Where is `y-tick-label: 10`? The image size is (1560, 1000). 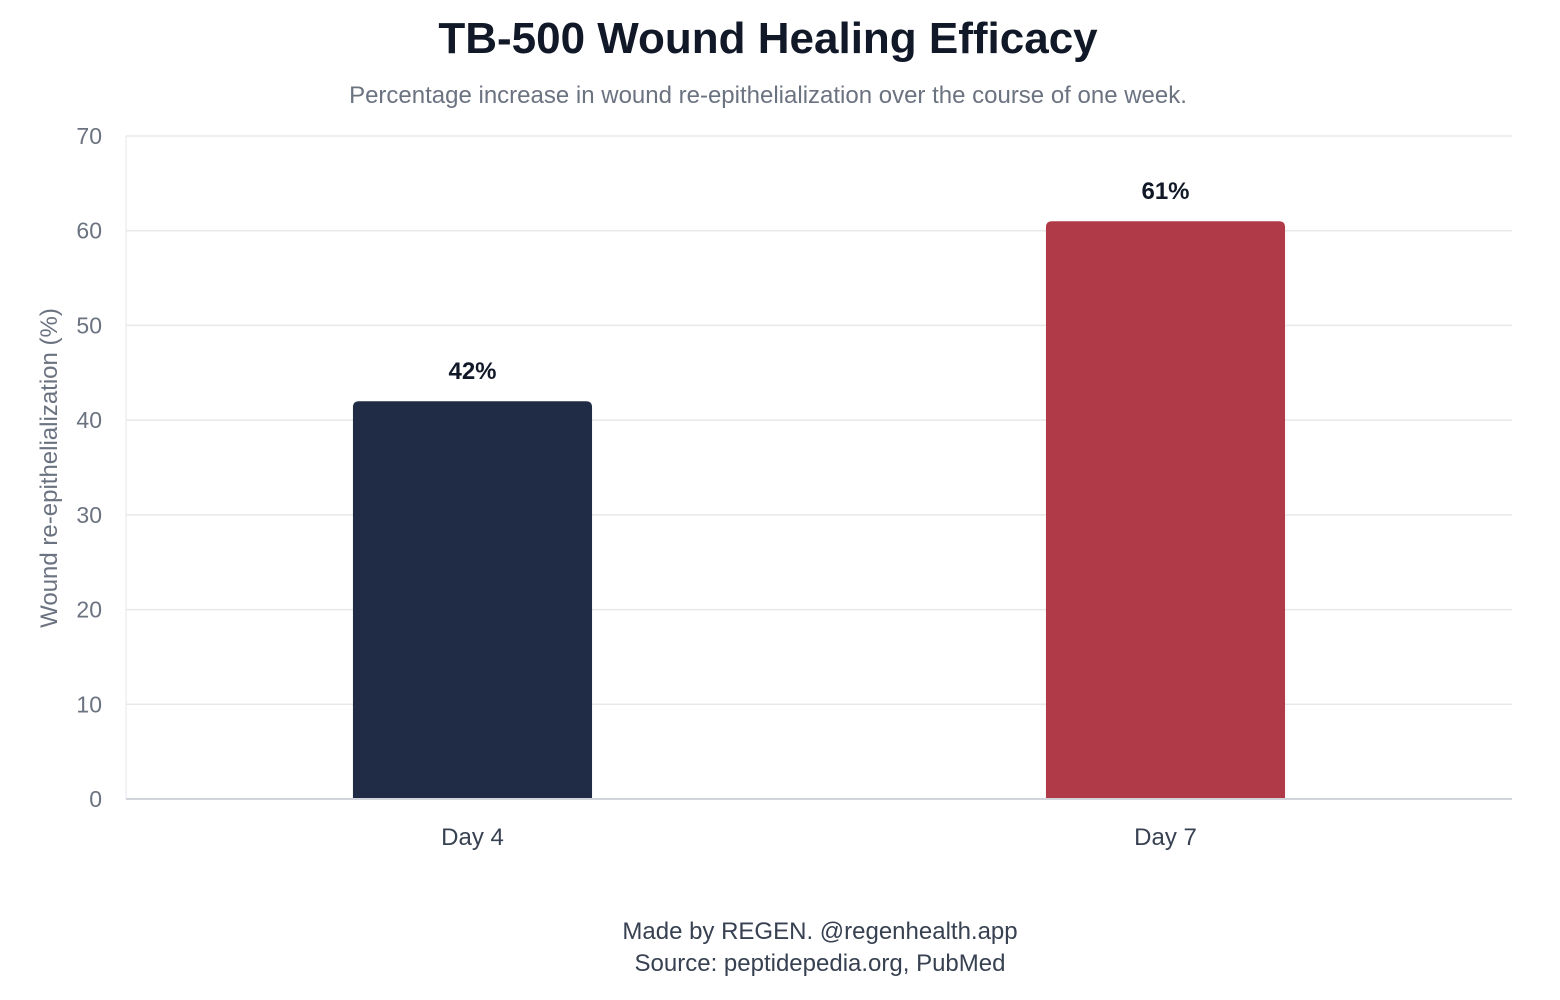 y-tick-label: 10 is located at coordinates (89, 704).